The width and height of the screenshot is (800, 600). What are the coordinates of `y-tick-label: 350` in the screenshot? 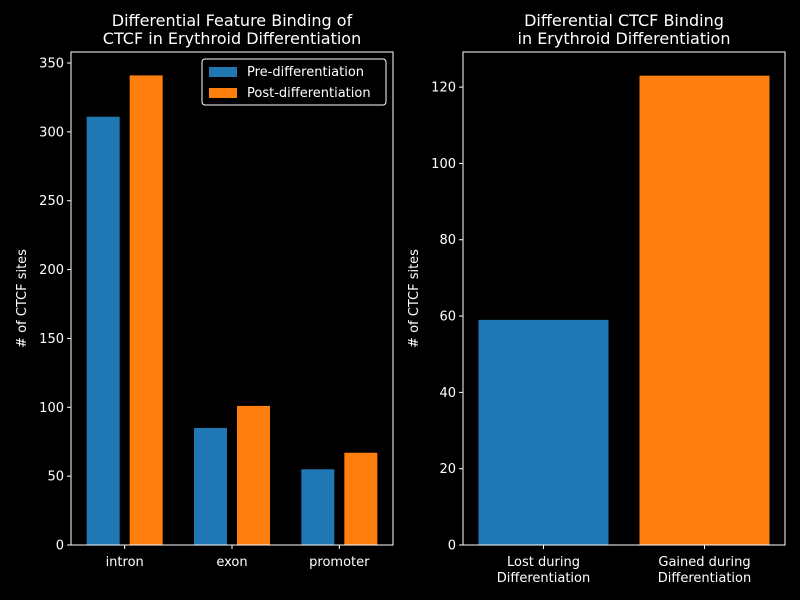 It's located at (51, 64).